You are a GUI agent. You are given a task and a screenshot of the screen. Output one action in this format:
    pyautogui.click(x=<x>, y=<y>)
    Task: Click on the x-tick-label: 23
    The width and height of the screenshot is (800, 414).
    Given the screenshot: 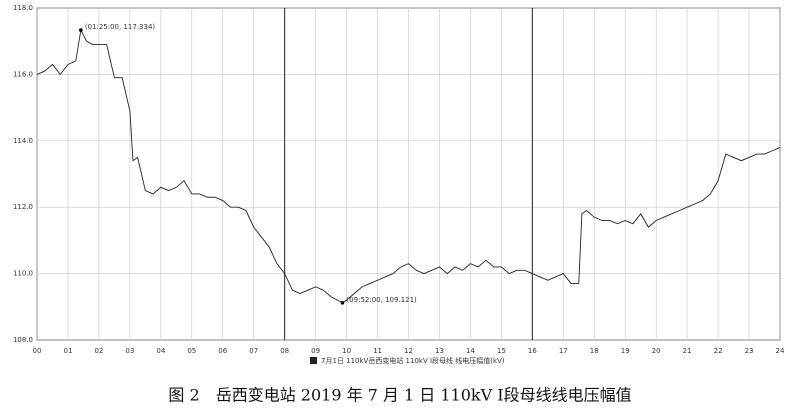 What is the action you would take?
    pyautogui.click(x=749, y=351)
    